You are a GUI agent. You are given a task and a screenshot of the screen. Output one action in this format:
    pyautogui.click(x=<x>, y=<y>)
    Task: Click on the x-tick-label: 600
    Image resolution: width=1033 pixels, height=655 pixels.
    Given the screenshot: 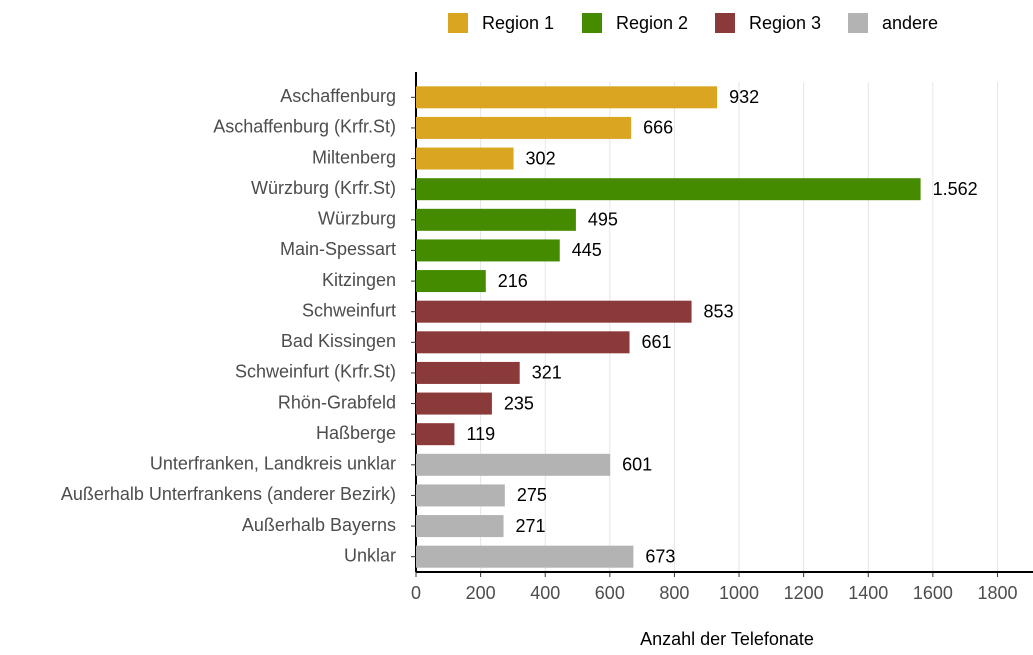 What is the action you would take?
    pyautogui.click(x=610, y=593)
    